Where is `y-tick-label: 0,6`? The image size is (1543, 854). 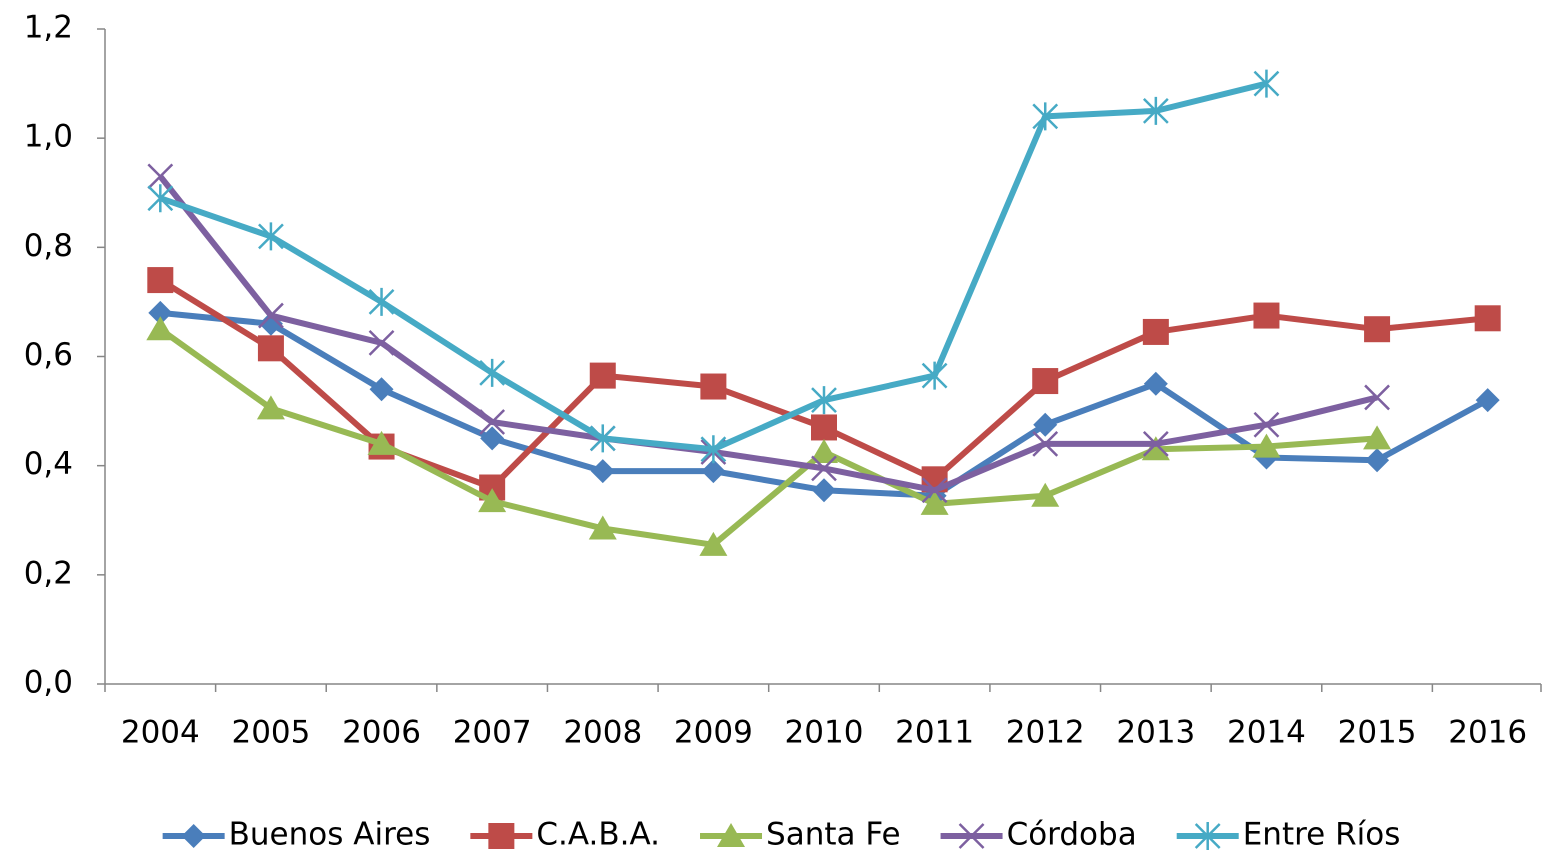 y-tick-label: 0,6 is located at coordinates (48, 355).